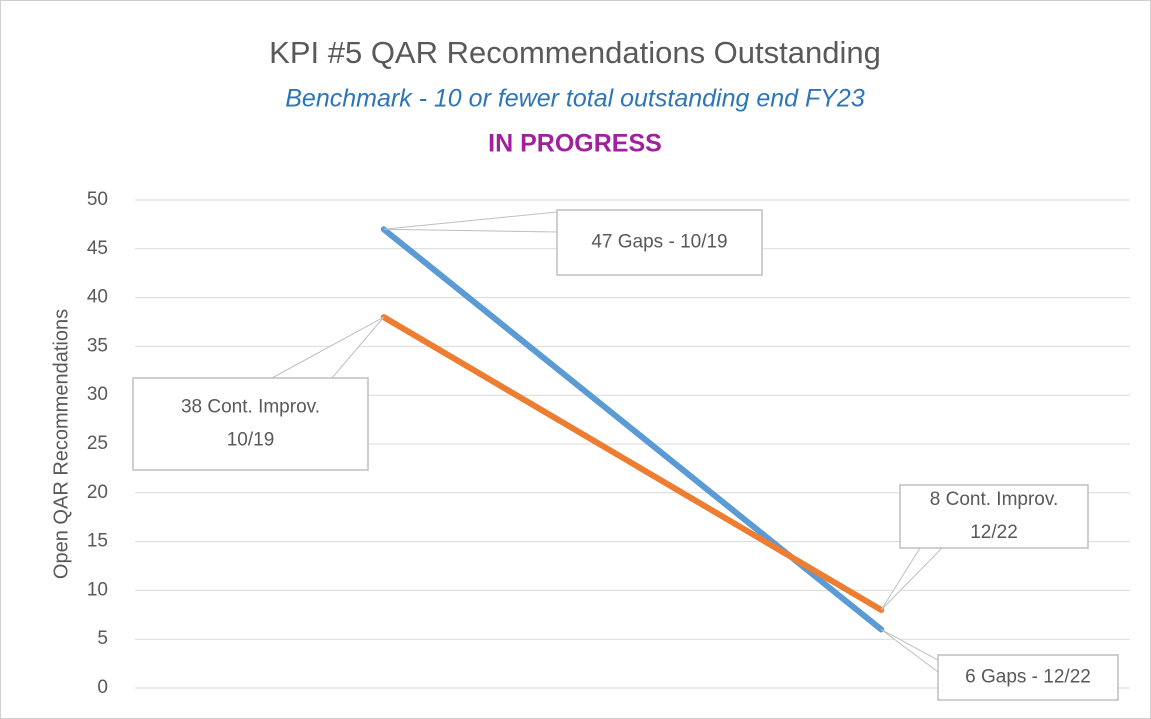 This screenshot has height=719, width=1151. I want to click on callout-text: 12/22, so click(994, 532).